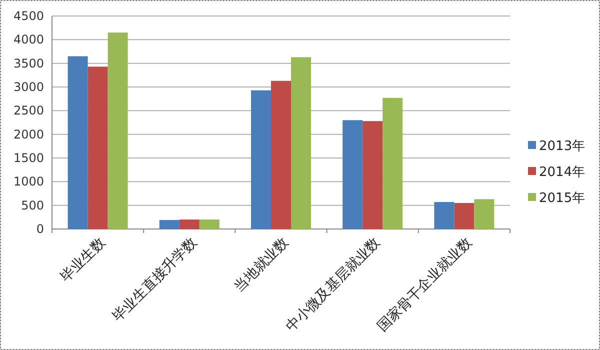 This screenshot has height=350, width=600. What do you see at coordinates (562, 172) in the screenshot?
I see `legend-label: 2014年` at bounding box center [562, 172].